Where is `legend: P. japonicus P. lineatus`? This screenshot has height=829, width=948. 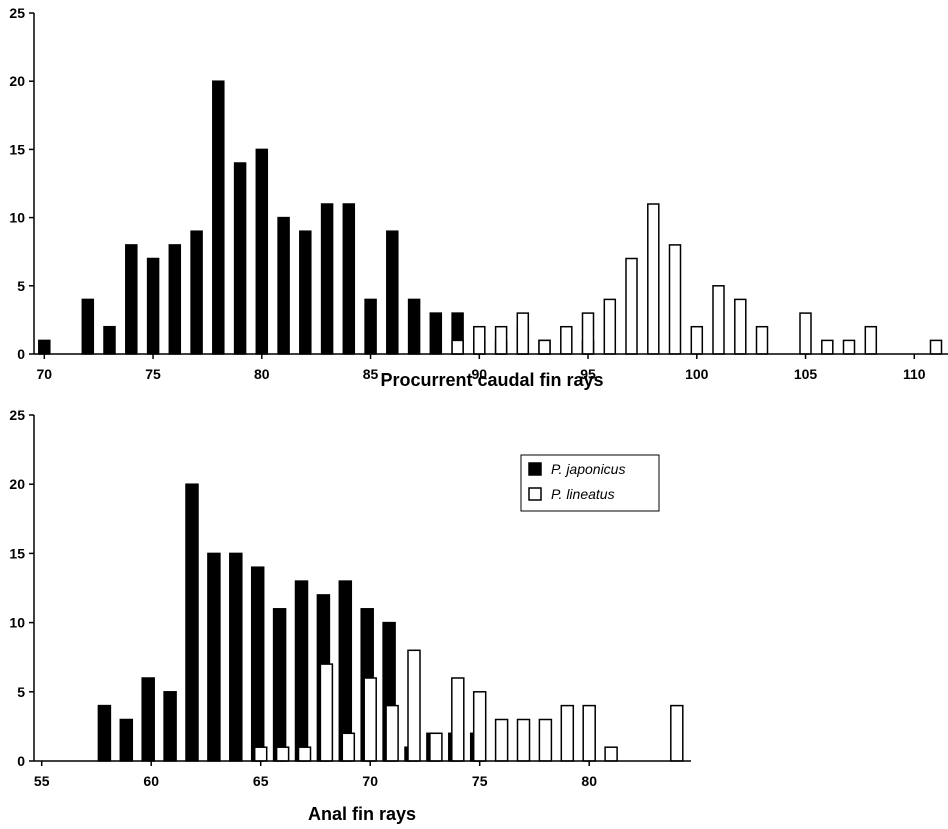
legend: P. japonicus P. lineatus is located at coordinates (590, 483).